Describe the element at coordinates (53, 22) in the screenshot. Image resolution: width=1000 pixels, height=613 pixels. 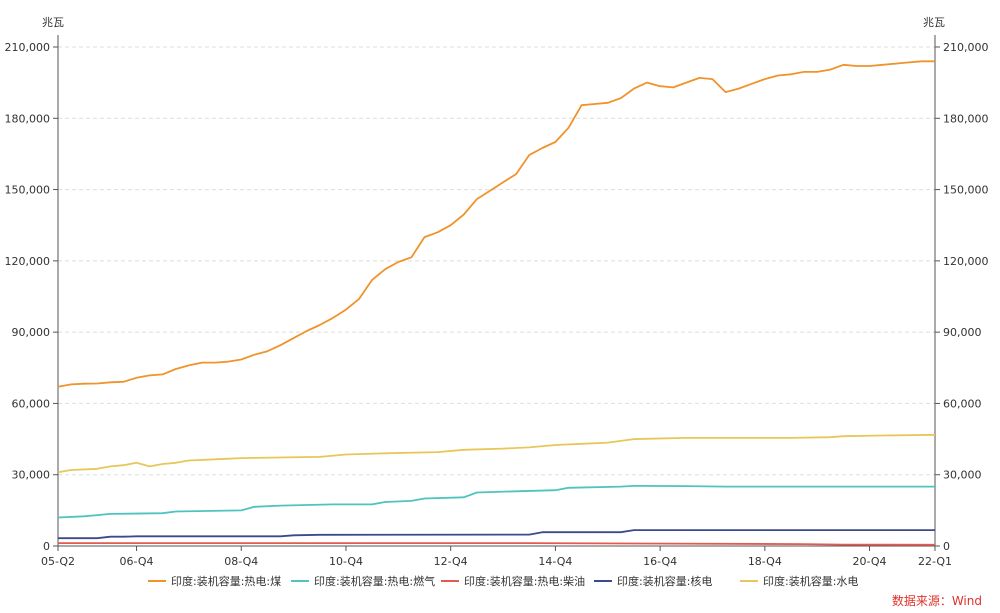
I see `left-y-unit: 兆瓦` at that location.